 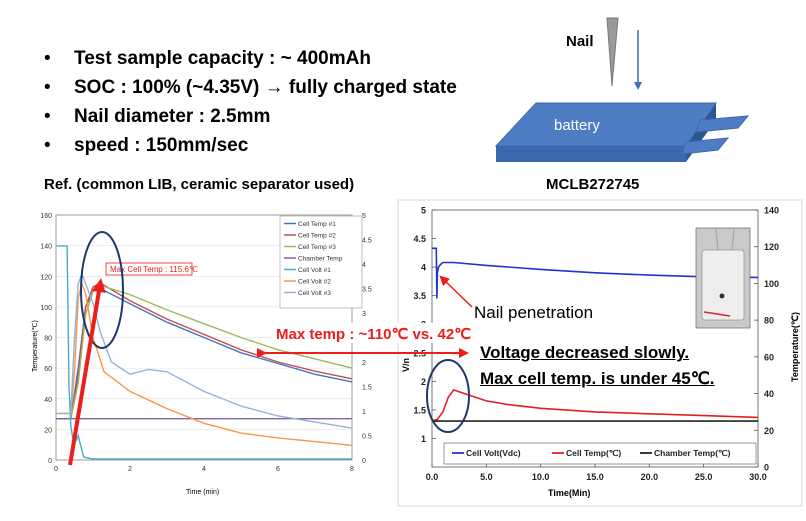 I want to click on condition-speed: • speed : 150mm/sec, so click(x=146, y=145).